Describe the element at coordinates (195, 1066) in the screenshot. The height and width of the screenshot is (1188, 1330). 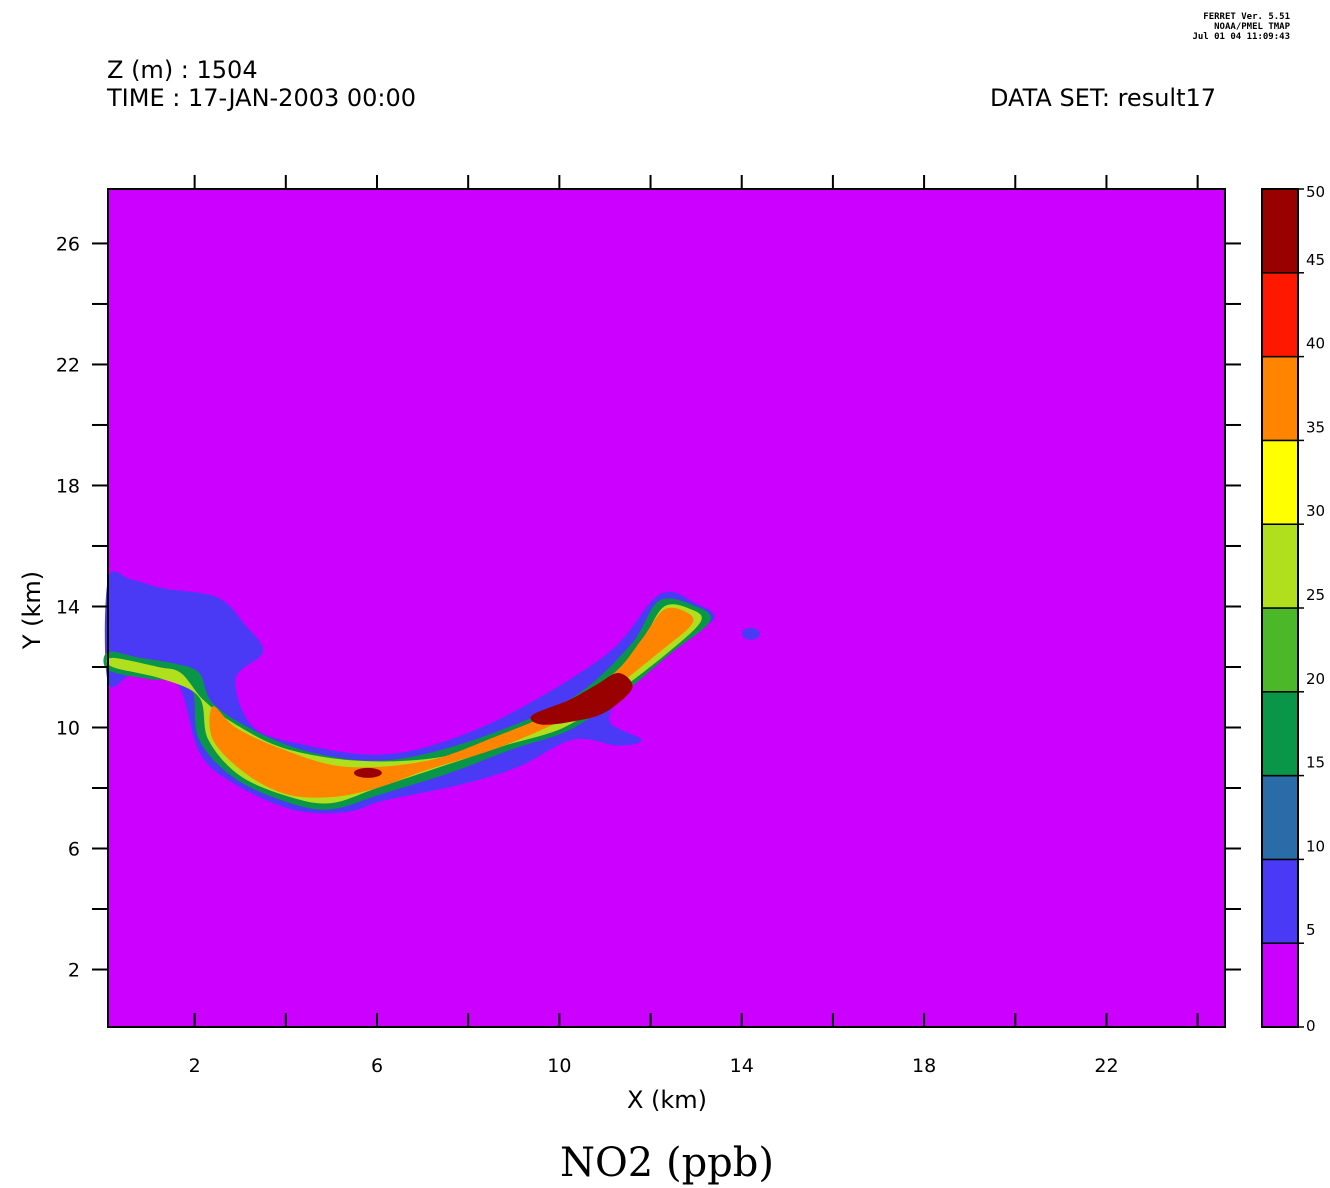
I see `x-tick-label: 2` at that location.